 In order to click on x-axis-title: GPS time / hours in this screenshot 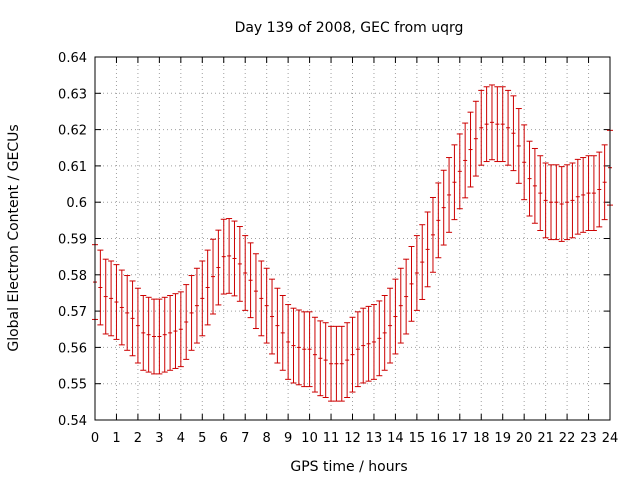, I will do `click(348, 467)`.